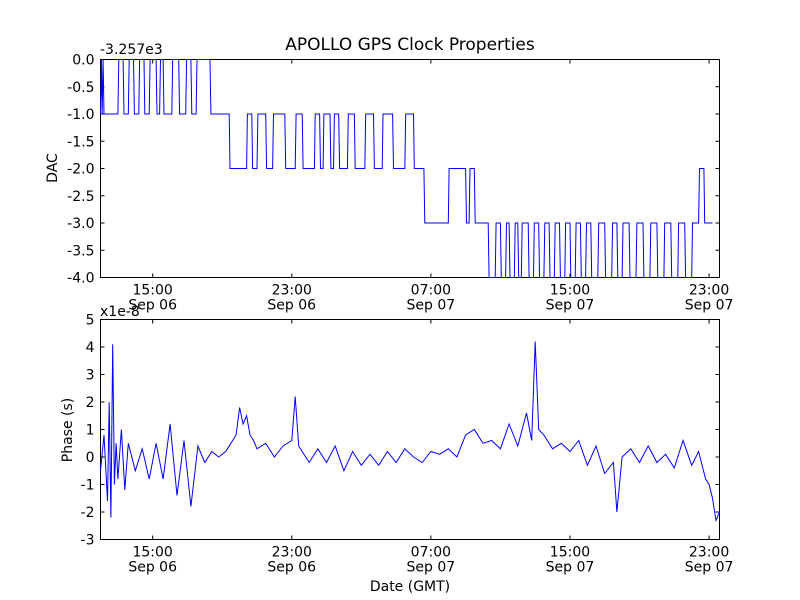  Describe the element at coordinates (88, 541) in the screenshot. I see `phase-y-tick-label: -3` at that location.